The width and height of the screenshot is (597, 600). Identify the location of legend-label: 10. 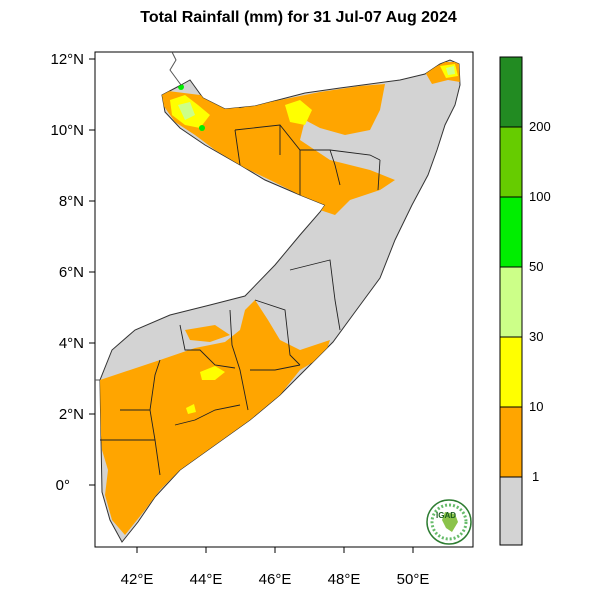
(536, 406).